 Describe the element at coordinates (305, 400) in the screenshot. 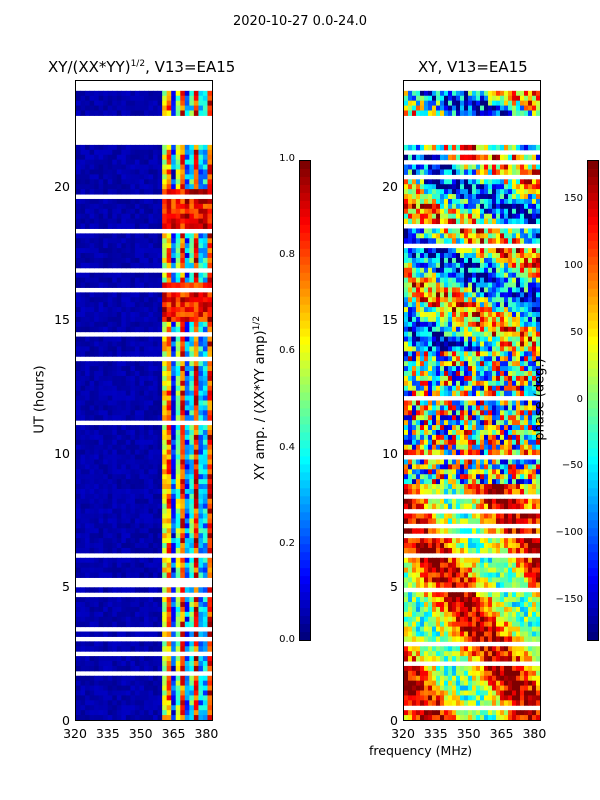

I see `amplitude-colorbar` at that location.